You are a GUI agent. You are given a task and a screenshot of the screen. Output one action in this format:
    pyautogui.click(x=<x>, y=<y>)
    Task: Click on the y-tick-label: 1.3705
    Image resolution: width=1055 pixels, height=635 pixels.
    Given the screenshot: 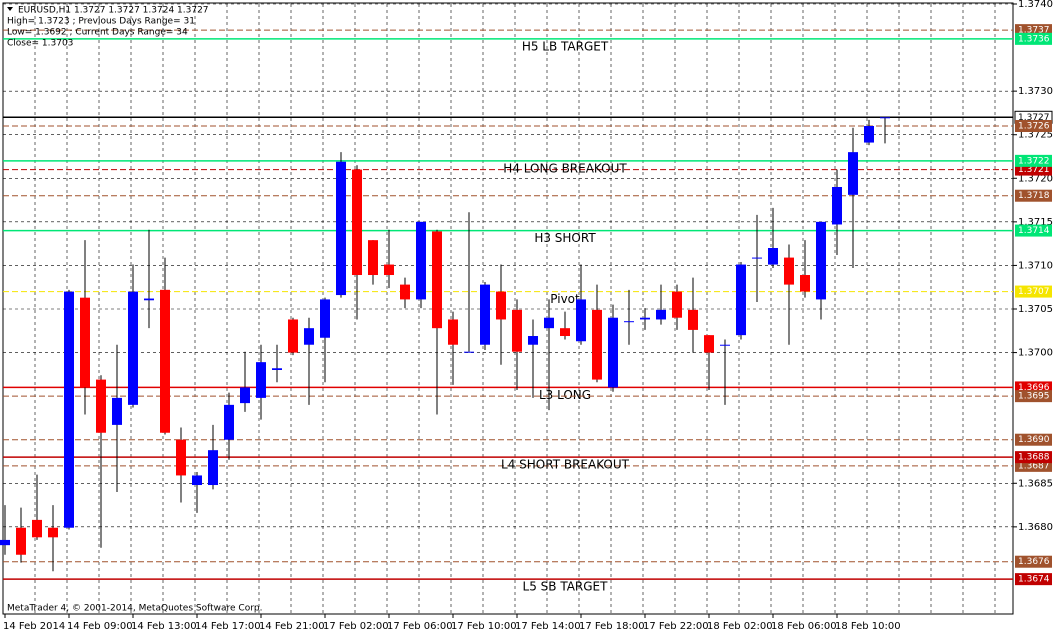 What is the action you would take?
    pyautogui.click(x=1035, y=309)
    